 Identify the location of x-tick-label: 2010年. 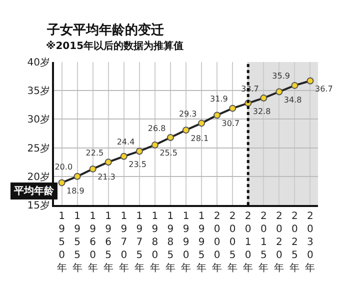
(248, 242).